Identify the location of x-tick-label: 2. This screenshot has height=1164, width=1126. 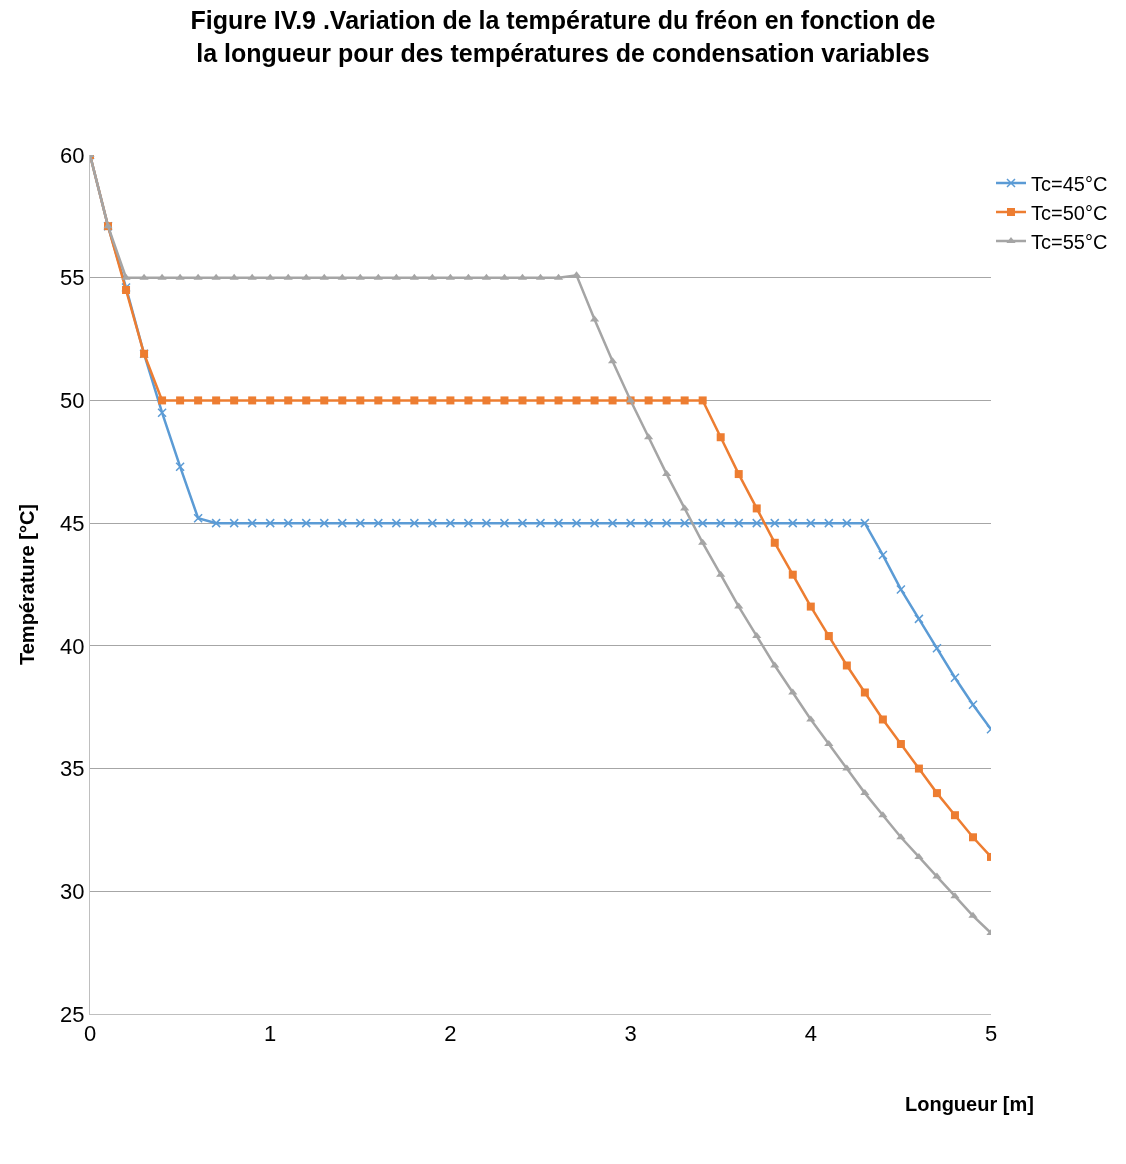
(450, 1034).